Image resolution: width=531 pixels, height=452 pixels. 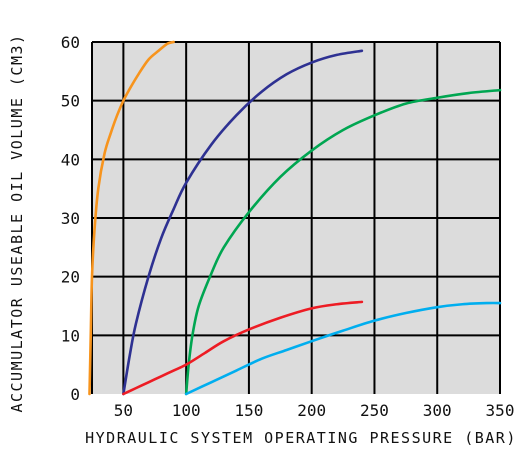 I want to click on y-tick-label: 10, so click(x=70, y=335).